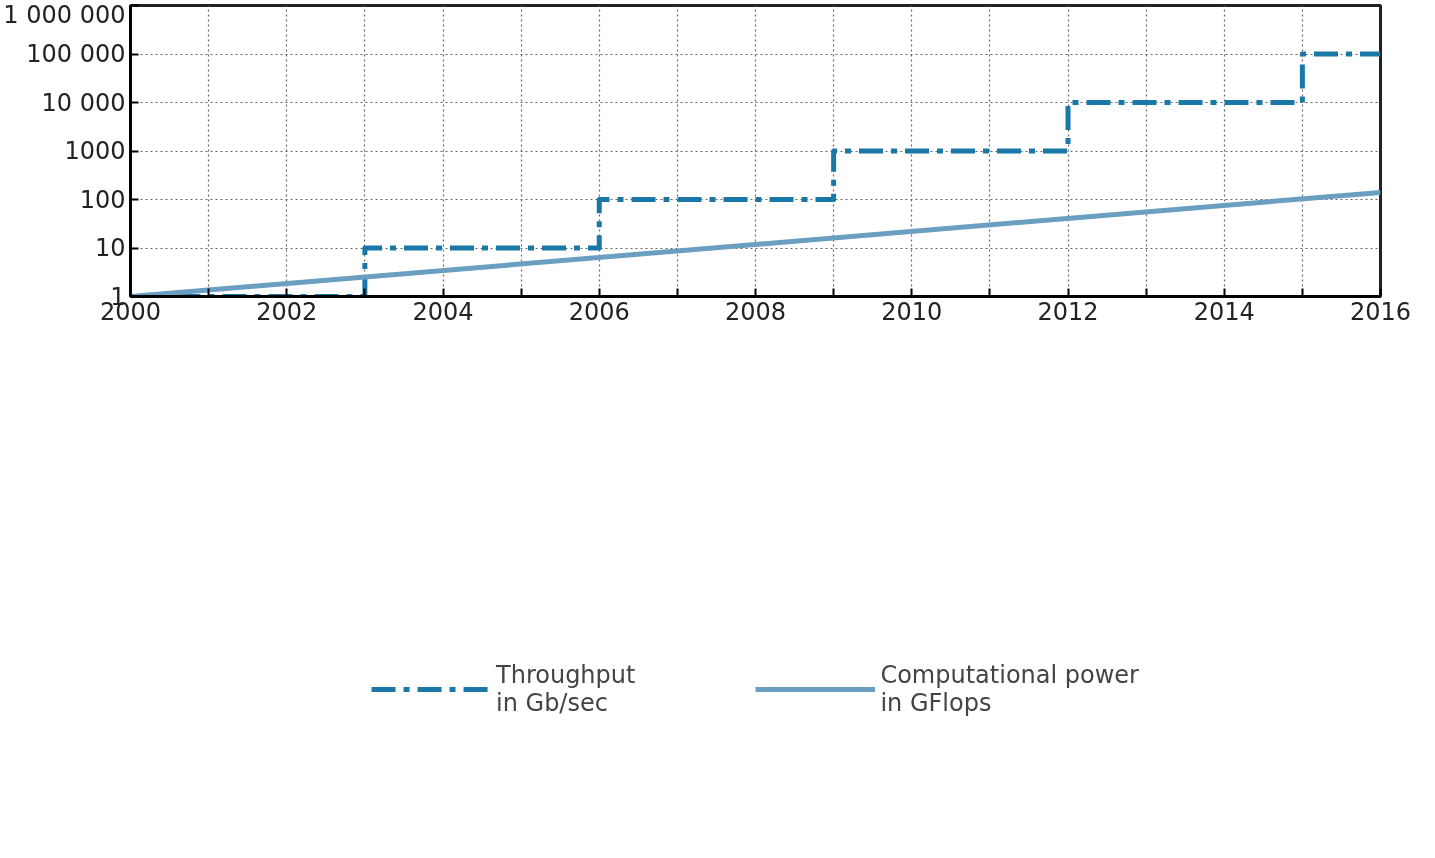 This screenshot has width=1435, height=858. What do you see at coordinates (599, 311) in the screenshot?
I see `x-tick-label: 2006` at bounding box center [599, 311].